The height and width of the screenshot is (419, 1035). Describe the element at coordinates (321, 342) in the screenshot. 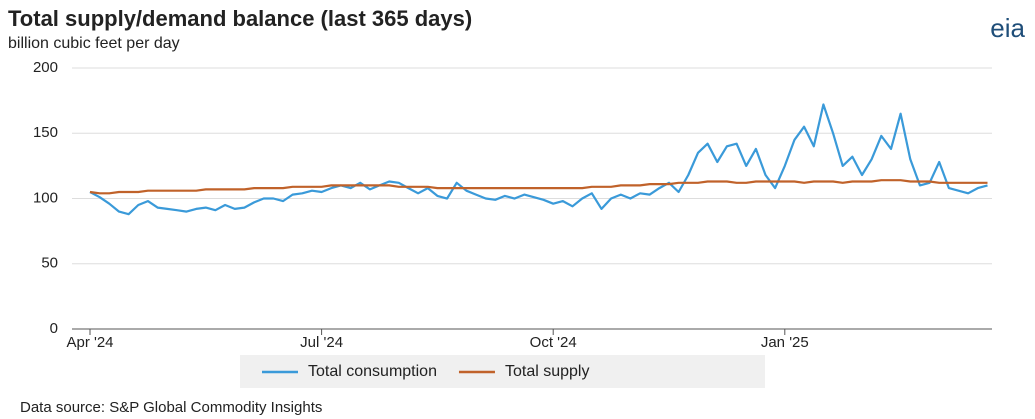

I see `x-tick-label: Jul '24` at that location.